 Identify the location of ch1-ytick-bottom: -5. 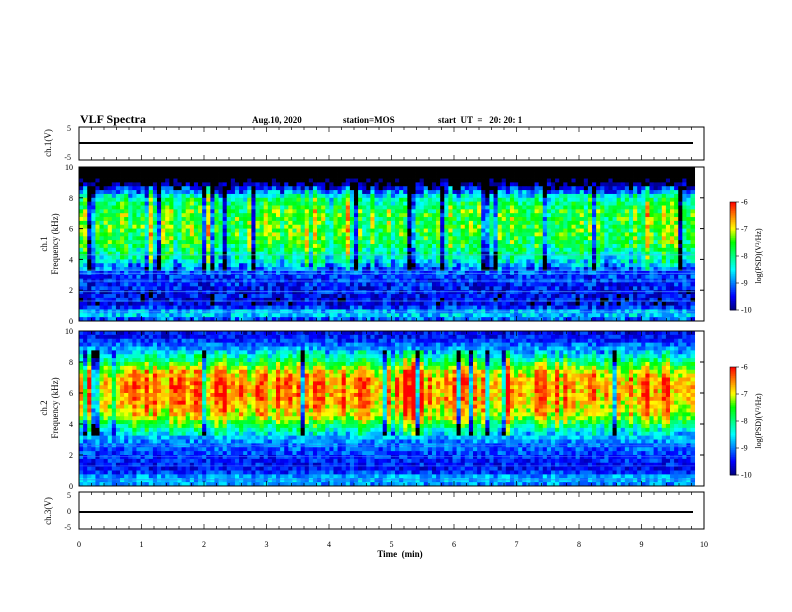
(67, 157).